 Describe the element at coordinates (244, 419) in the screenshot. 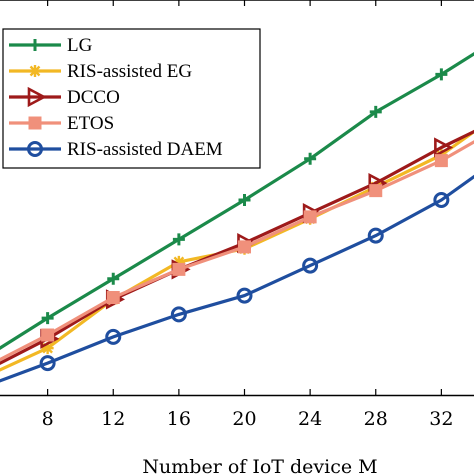

I see `x-tick-label: 20` at that location.